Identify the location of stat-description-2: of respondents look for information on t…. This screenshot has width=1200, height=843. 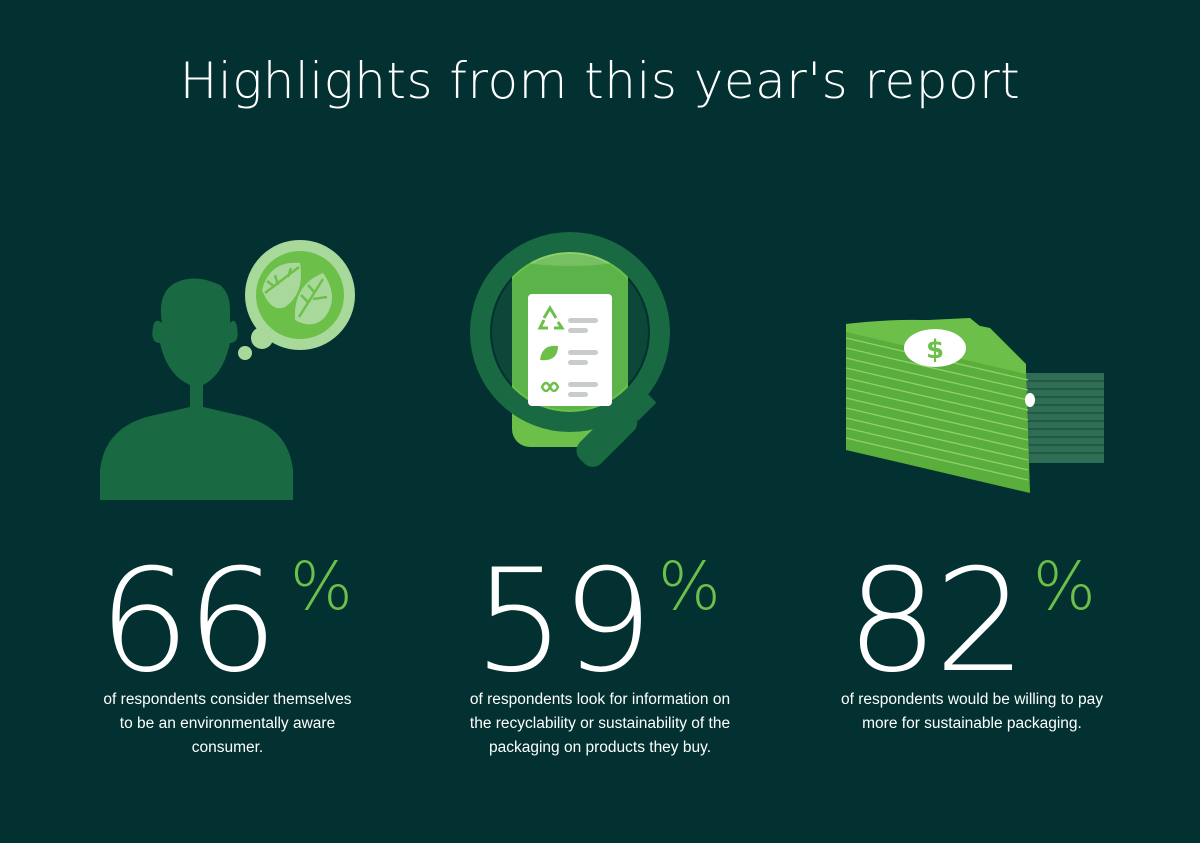
(600, 723).